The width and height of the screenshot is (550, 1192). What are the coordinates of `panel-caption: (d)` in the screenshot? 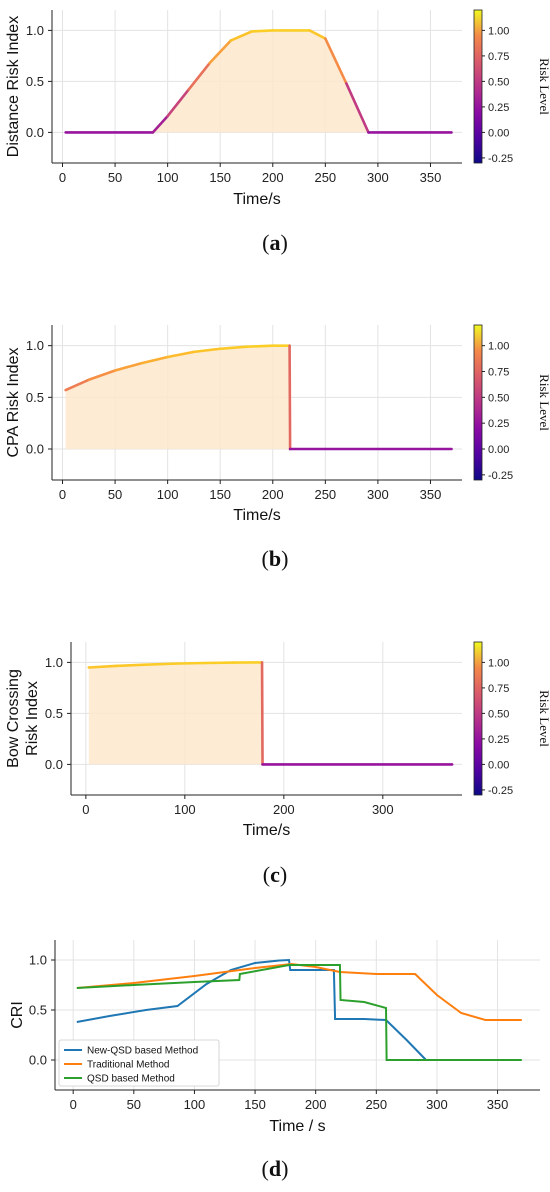 It's located at (275, 1168).